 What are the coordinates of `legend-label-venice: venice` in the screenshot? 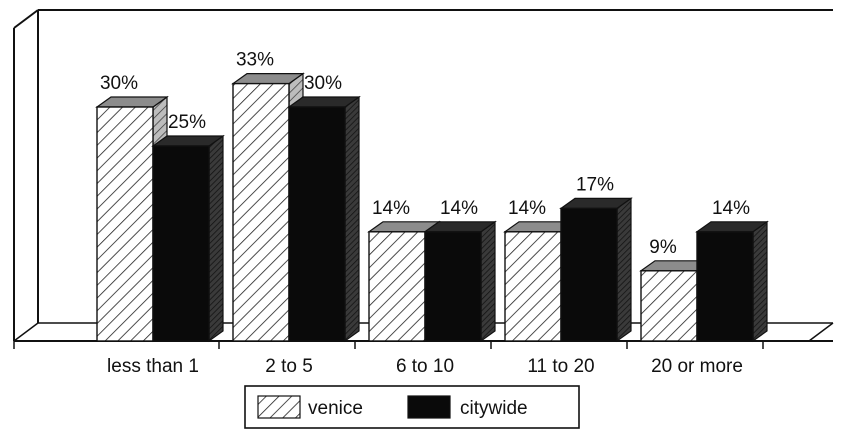 It's located at (335, 408).